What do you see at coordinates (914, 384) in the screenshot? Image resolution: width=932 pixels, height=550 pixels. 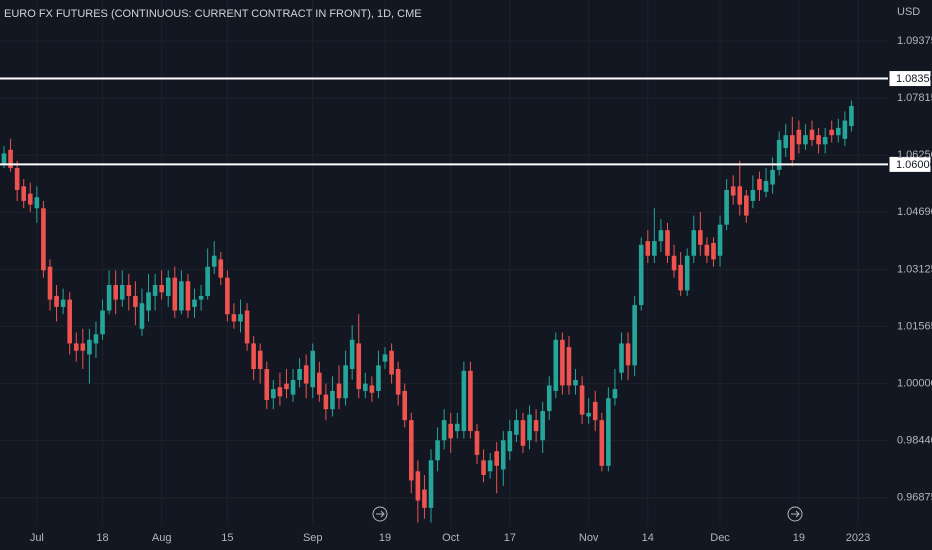 I see `y-tick-label: 1.00000` at bounding box center [914, 384].